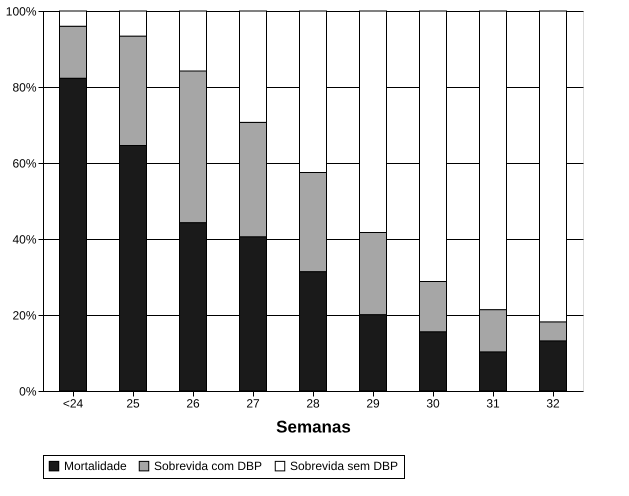 The width and height of the screenshot is (629, 496). What do you see at coordinates (344, 466) in the screenshot?
I see `legend-label: Sobrevida sem DBP` at bounding box center [344, 466].